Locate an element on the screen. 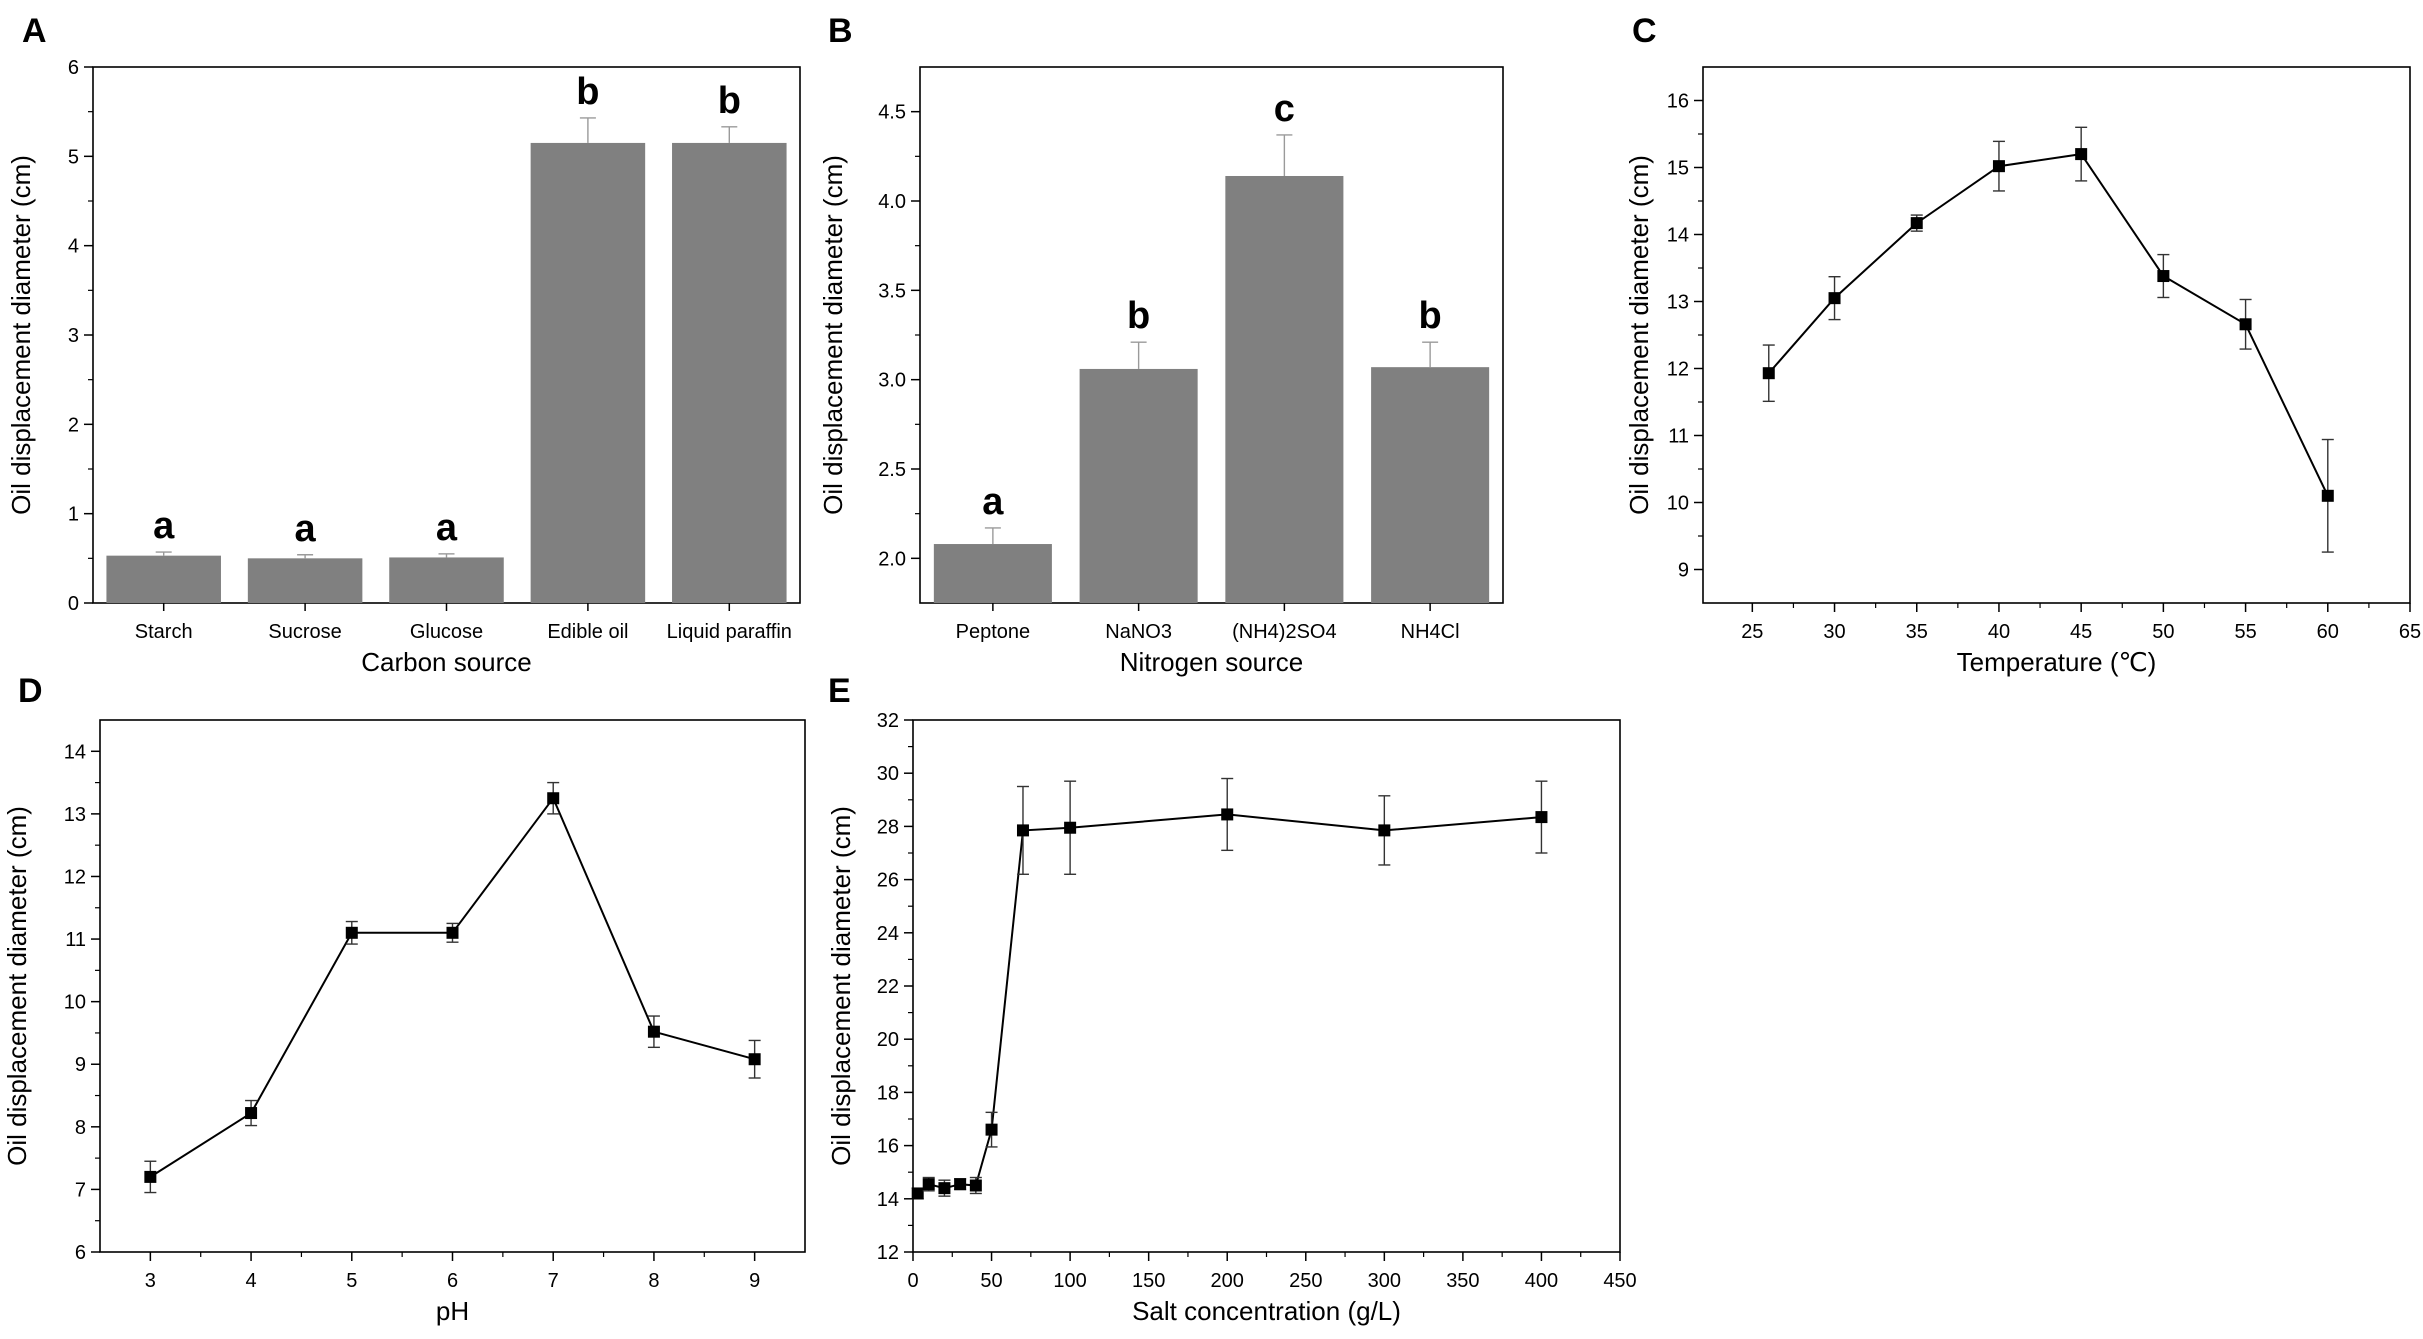 The height and width of the screenshot is (1339, 2423). y-tick-label: 18 is located at coordinates (888, 1093).